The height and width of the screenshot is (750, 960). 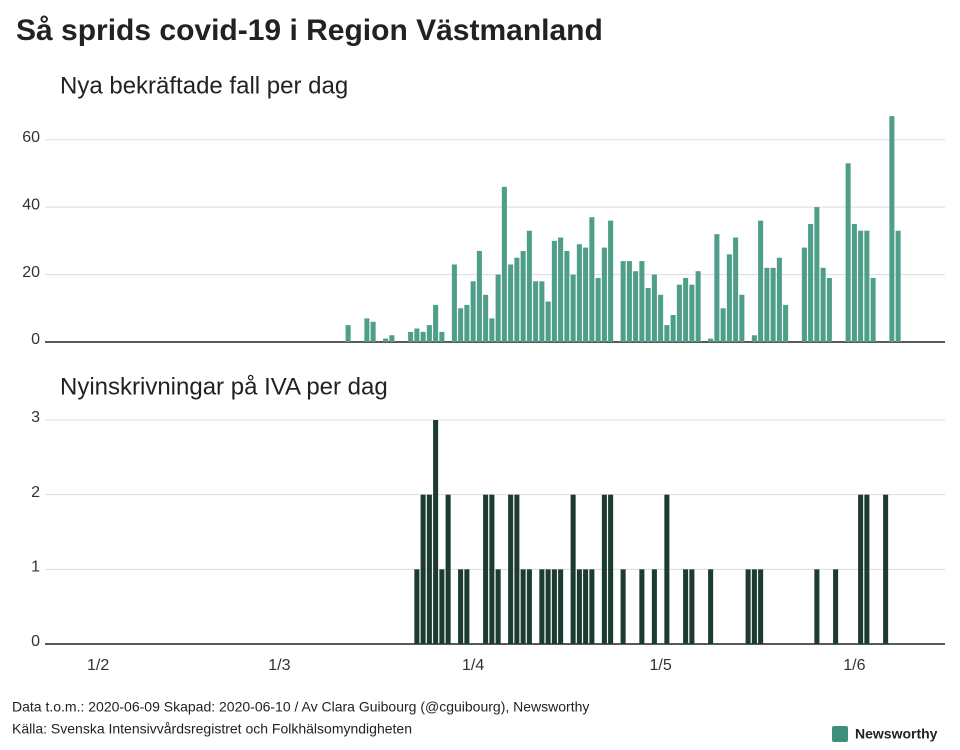 What do you see at coordinates (661, 665) in the screenshot?
I see `x-tick-label: 1/5` at bounding box center [661, 665].